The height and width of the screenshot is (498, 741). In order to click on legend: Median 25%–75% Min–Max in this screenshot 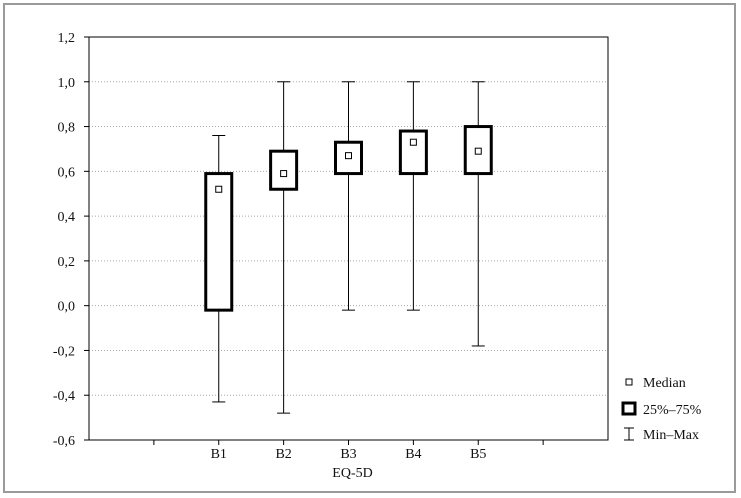, I will do `click(661, 409)`.